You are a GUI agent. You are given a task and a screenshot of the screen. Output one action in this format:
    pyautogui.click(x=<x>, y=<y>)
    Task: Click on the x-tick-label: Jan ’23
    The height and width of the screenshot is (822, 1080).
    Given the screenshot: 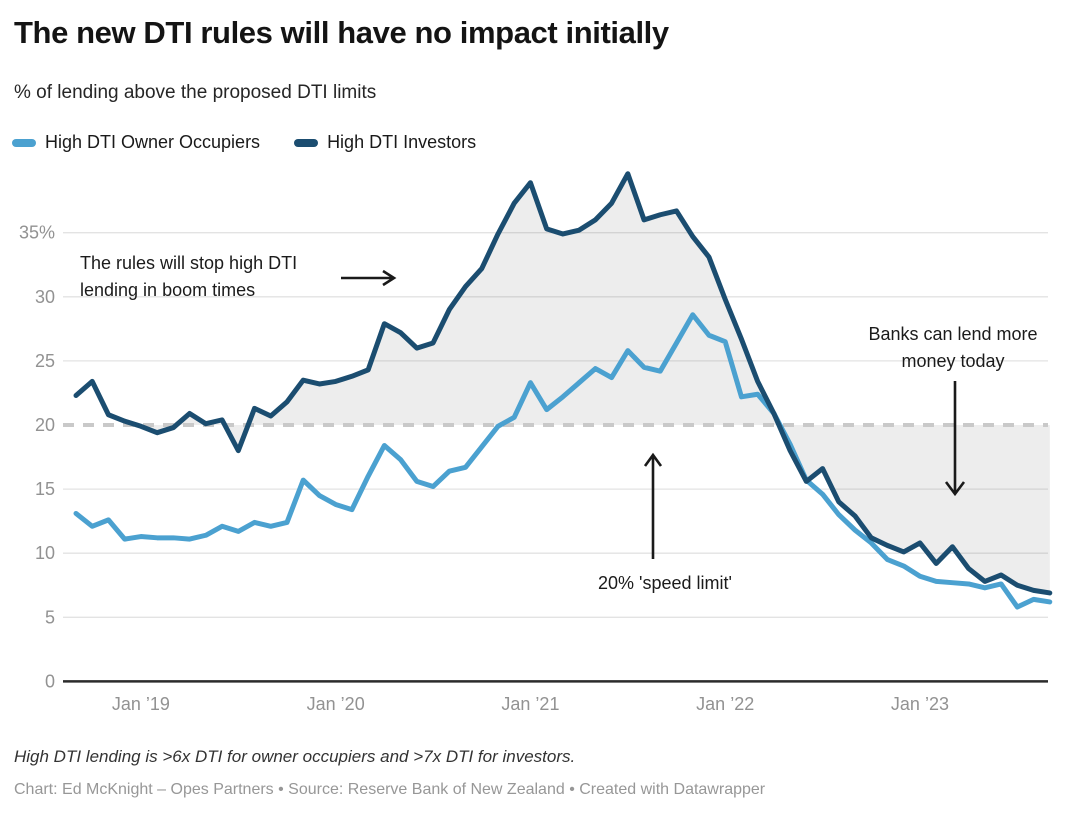 What is the action you would take?
    pyautogui.click(x=920, y=704)
    